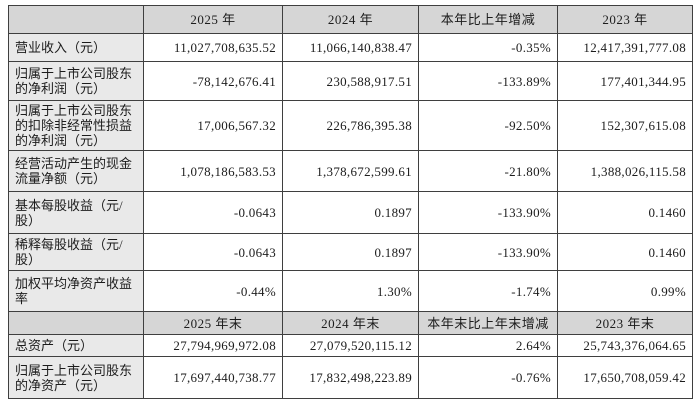 The image size is (700, 400). What do you see at coordinates (625, 345) in the screenshot?
I see `value-2023-end: 25,743,376,064.65` at bounding box center [625, 345].